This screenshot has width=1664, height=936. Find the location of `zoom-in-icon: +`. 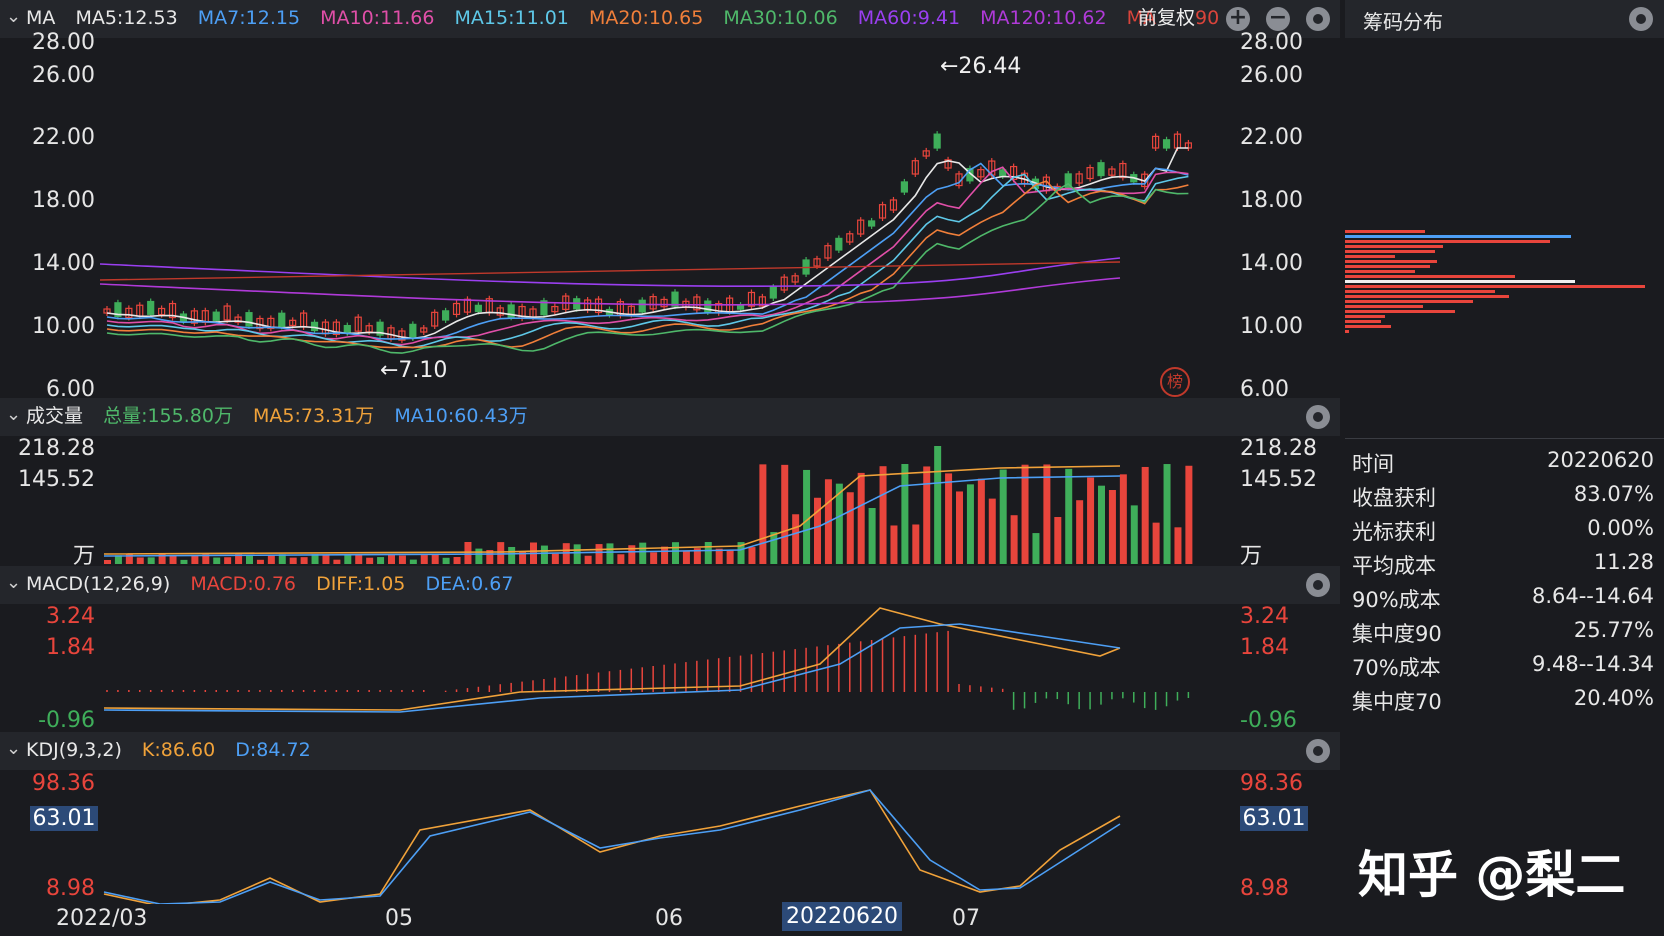

zoom-in-icon: + is located at coordinates (1238, 19).